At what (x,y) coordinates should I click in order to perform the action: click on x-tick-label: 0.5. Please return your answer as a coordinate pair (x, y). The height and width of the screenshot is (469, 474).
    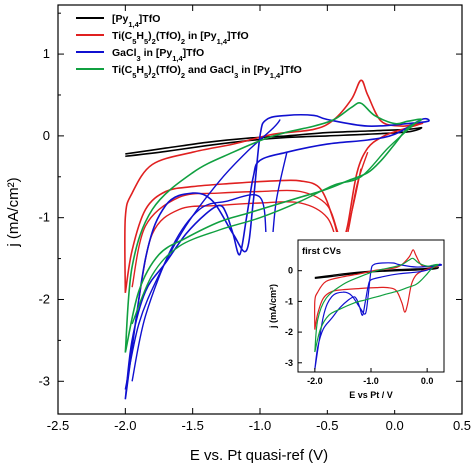
    Looking at the image, I should click on (462, 425).